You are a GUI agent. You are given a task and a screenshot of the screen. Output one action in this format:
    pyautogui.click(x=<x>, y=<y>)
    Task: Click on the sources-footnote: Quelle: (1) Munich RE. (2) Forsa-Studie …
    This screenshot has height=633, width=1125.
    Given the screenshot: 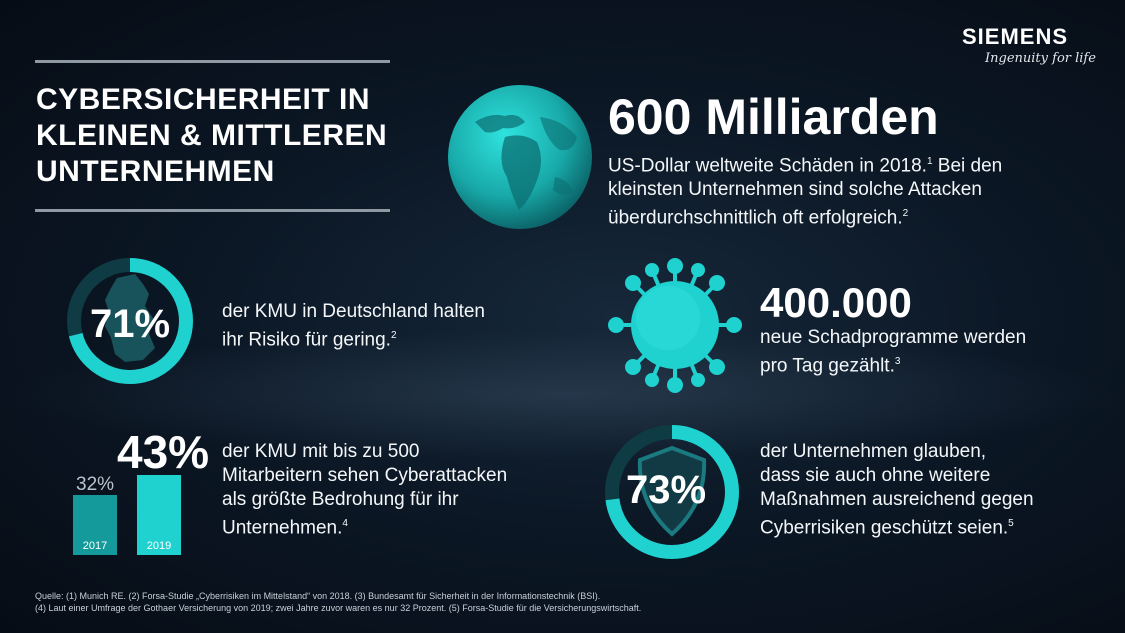 What is the action you would take?
    pyautogui.click(x=338, y=602)
    